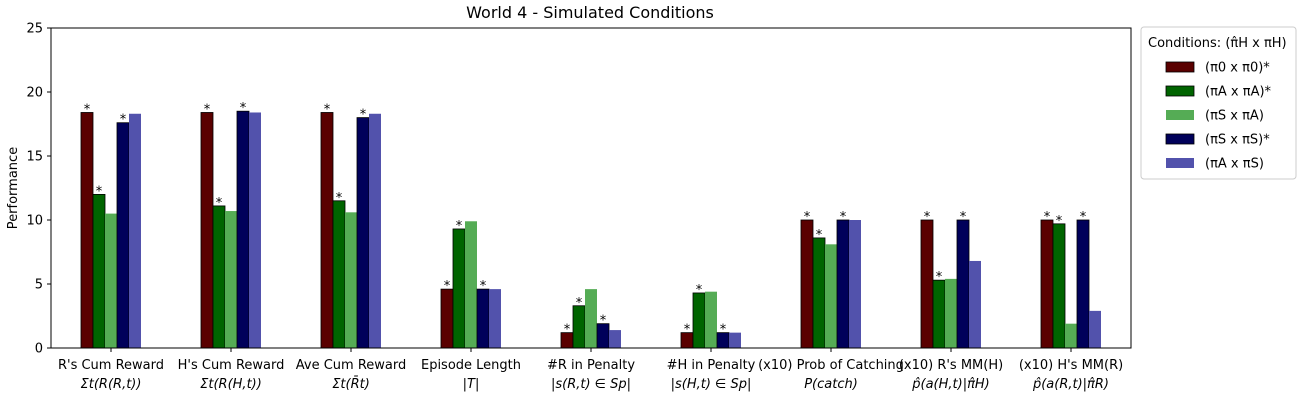 The image size is (1300, 400). I want to click on y-tick-label: 25, so click(34, 29).